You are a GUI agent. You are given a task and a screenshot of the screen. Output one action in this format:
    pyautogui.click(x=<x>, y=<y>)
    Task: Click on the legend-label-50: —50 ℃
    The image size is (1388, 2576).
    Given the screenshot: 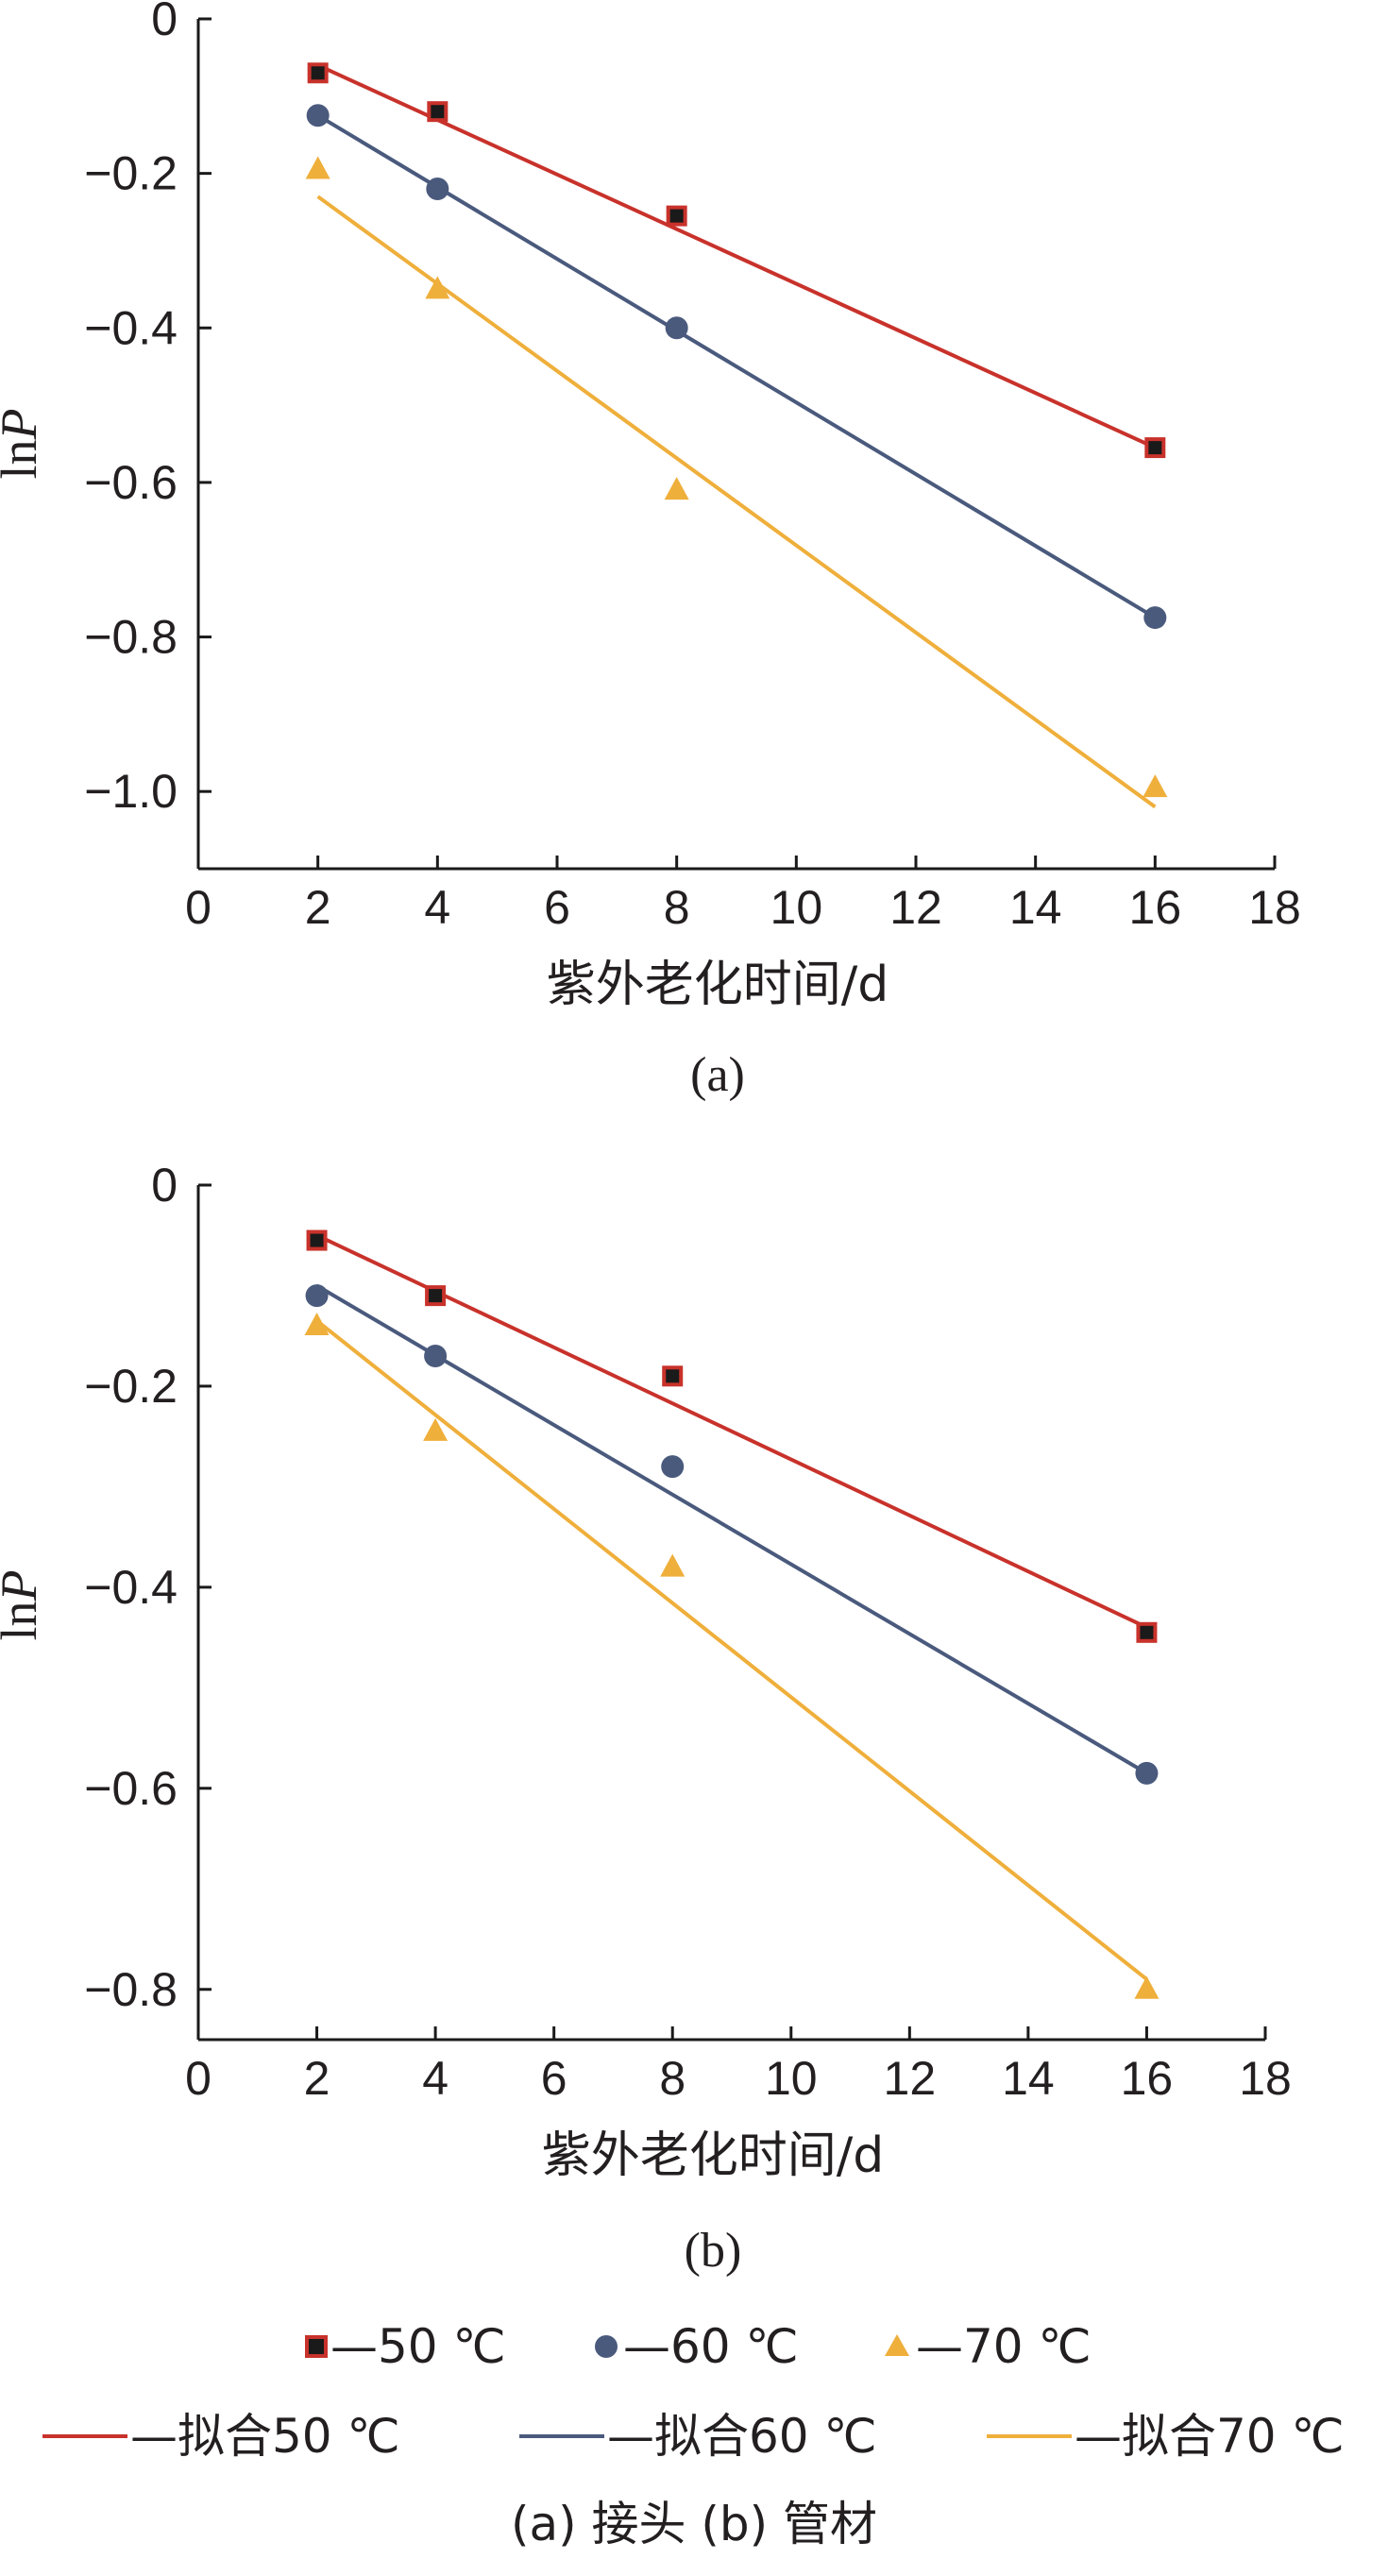 What is the action you would take?
    pyautogui.click(x=418, y=2346)
    